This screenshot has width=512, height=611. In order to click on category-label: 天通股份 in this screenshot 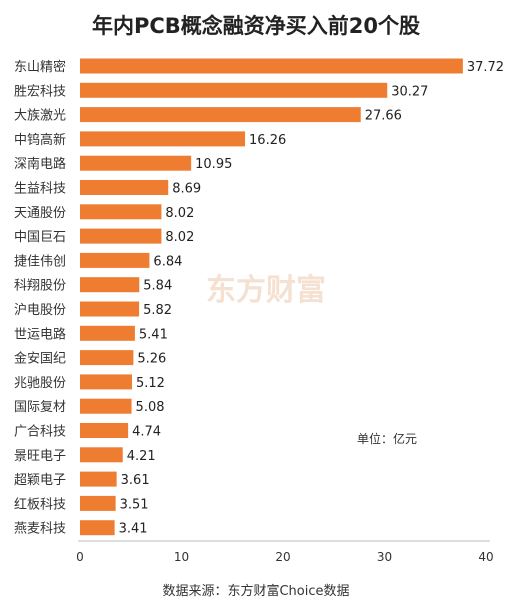, I will do `click(40, 213)`.